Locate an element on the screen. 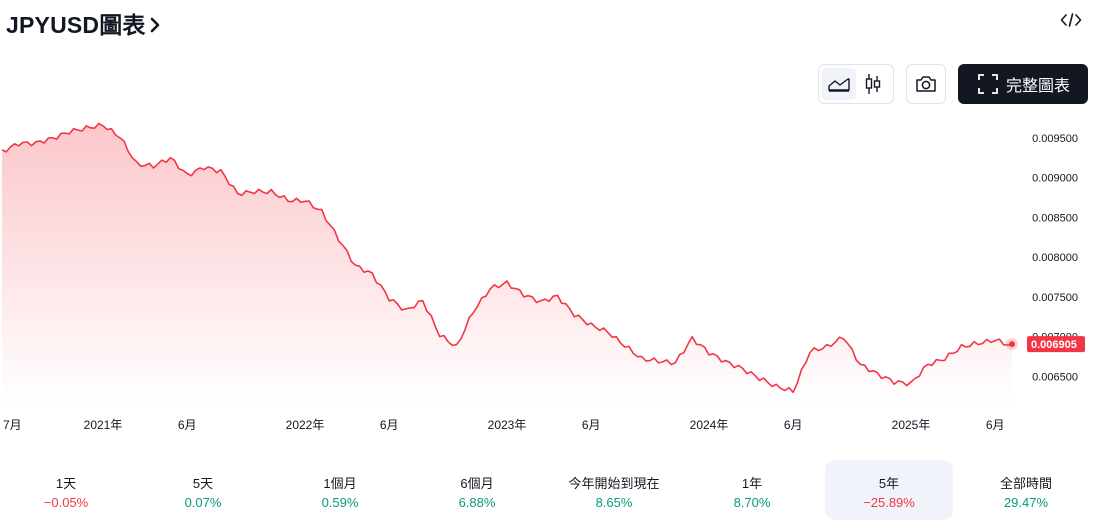 This screenshot has width=1095, height=520. chart-title-link: JPYUSD圖表 is located at coordinates (83, 23).